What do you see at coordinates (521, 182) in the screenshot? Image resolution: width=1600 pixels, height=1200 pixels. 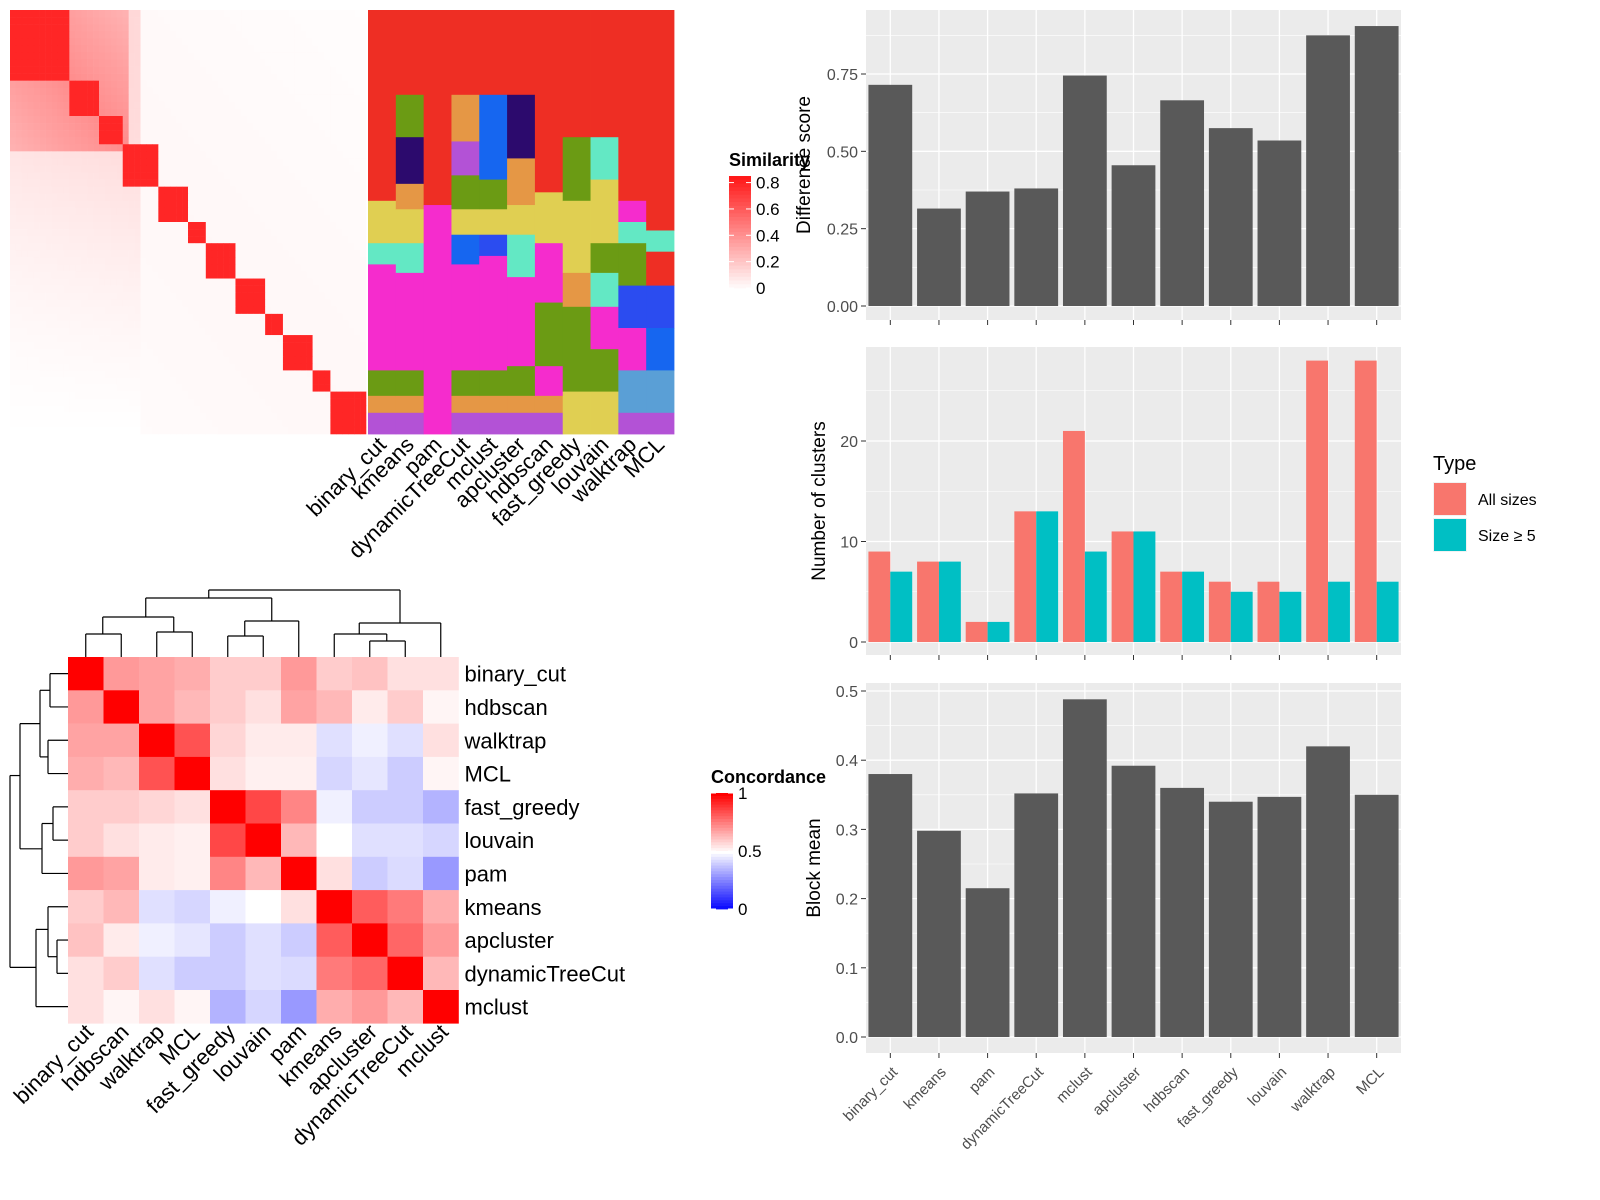 I see `membership-cell` at bounding box center [521, 182].